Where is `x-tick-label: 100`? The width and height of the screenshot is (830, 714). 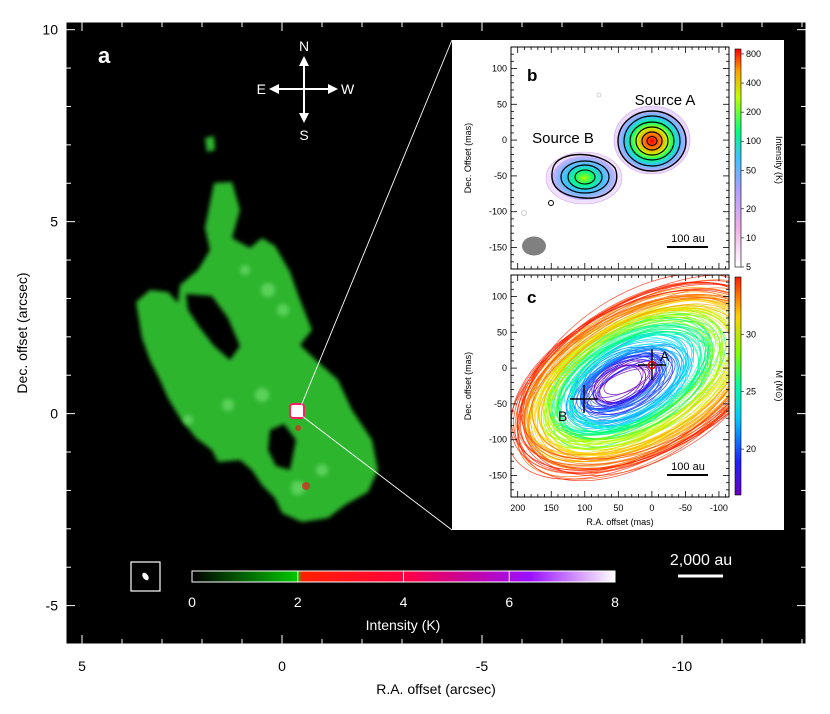
x-tick-label: 100 is located at coordinates (584, 508).